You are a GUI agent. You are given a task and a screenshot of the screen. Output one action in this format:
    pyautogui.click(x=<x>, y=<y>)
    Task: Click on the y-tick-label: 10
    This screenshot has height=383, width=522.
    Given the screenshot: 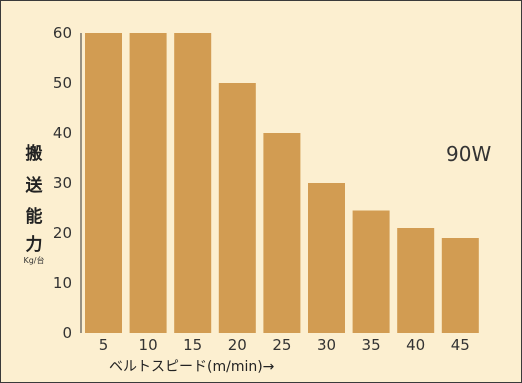 What is the action you would take?
    pyautogui.click(x=62, y=283)
    